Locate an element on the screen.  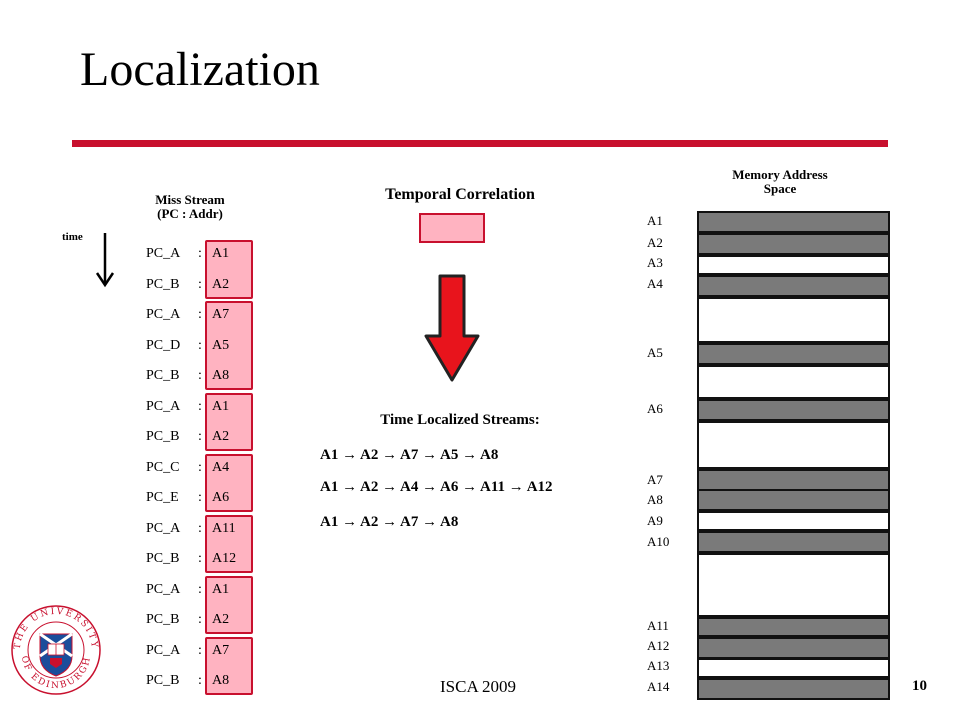
page-number: 10 is located at coordinates (919, 686).